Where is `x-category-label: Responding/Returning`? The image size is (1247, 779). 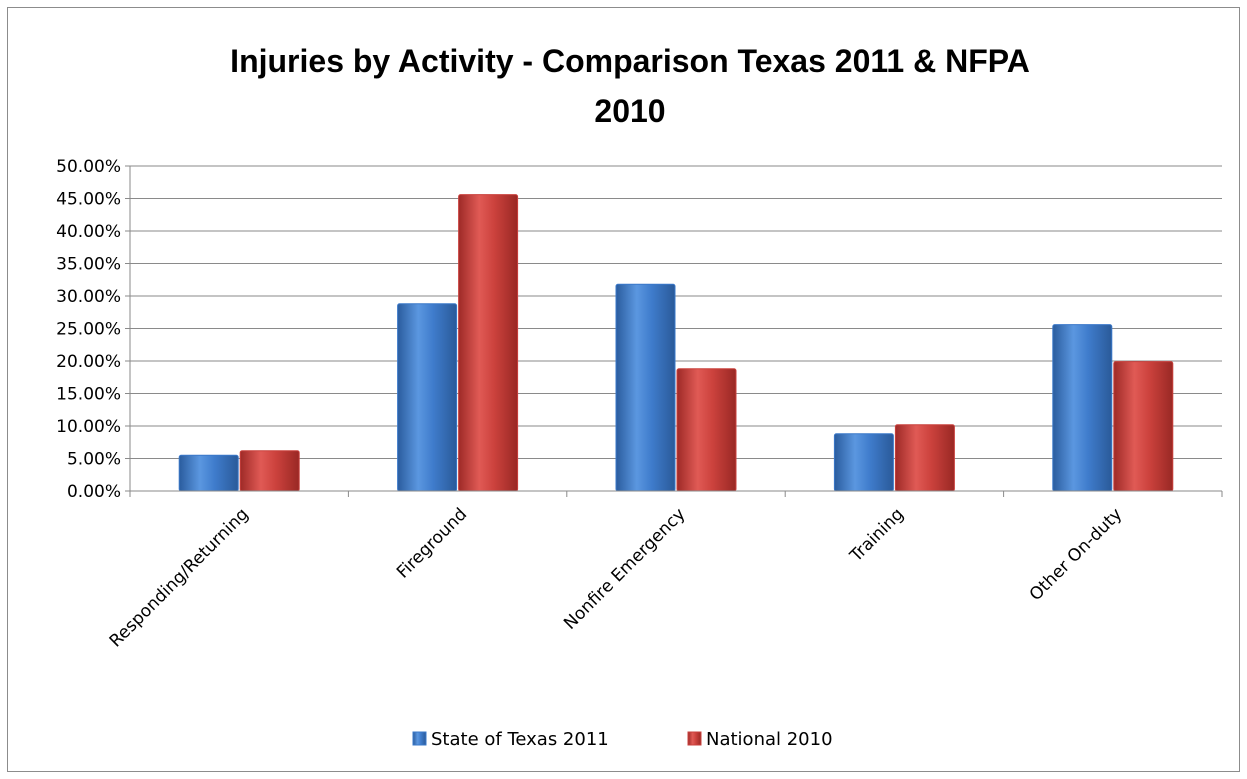
x-category-label: Responding/Returning is located at coordinates (179, 577).